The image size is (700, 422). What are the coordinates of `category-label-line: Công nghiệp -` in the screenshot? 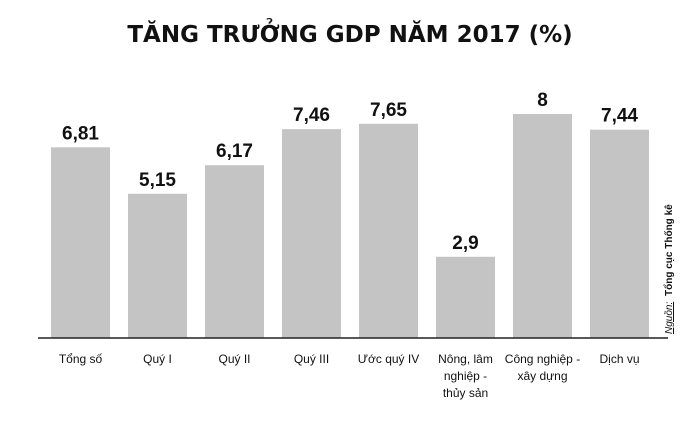 It's located at (542, 359).